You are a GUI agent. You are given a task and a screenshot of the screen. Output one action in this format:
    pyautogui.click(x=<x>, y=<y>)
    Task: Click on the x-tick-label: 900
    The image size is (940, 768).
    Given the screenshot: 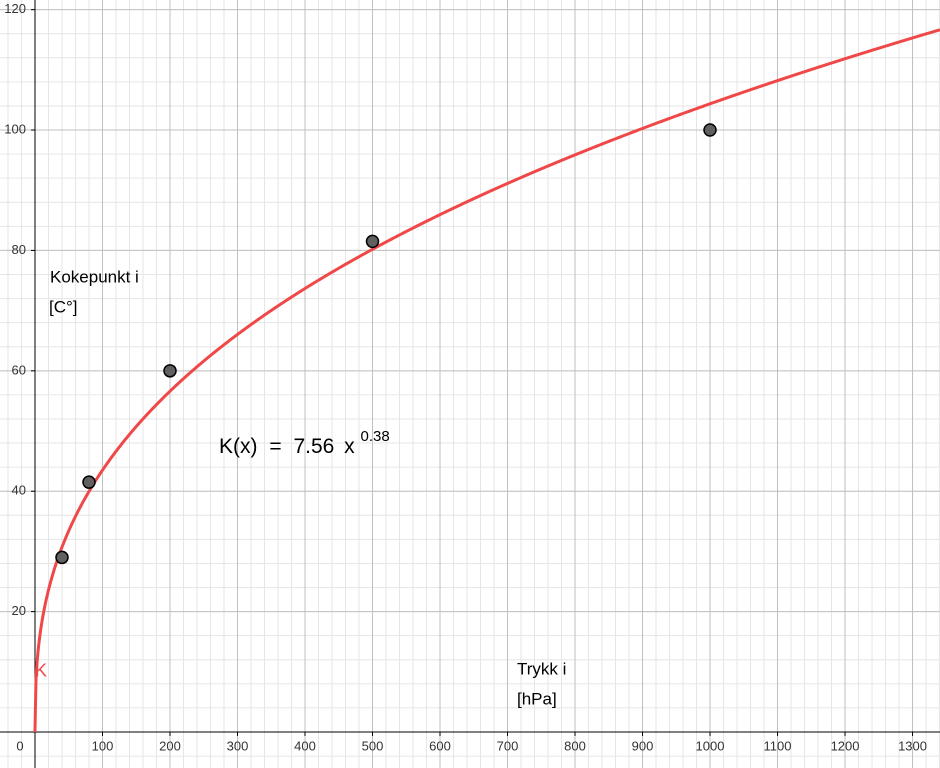 What is the action you would take?
    pyautogui.click(x=643, y=745)
    